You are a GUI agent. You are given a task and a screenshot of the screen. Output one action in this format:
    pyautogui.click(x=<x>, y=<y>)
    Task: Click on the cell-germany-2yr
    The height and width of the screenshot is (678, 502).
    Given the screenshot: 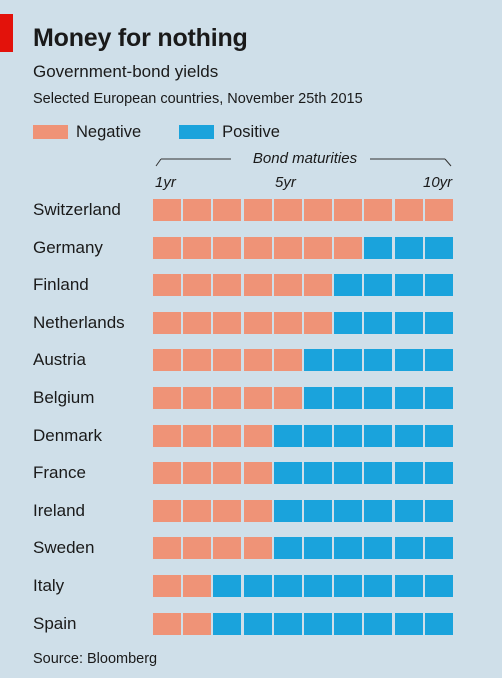 What is the action you would take?
    pyautogui.click(x=197, y=247)
    